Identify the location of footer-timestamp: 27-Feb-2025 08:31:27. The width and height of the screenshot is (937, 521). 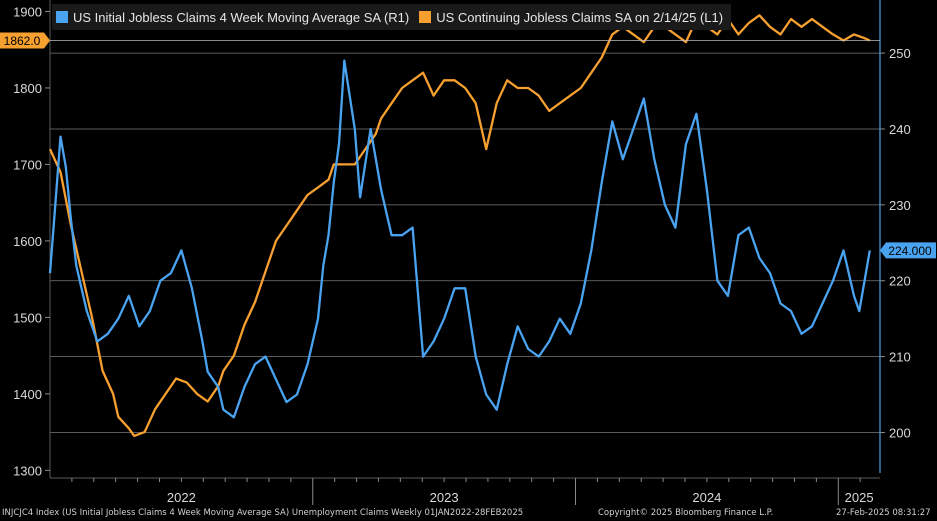
(883, 513).